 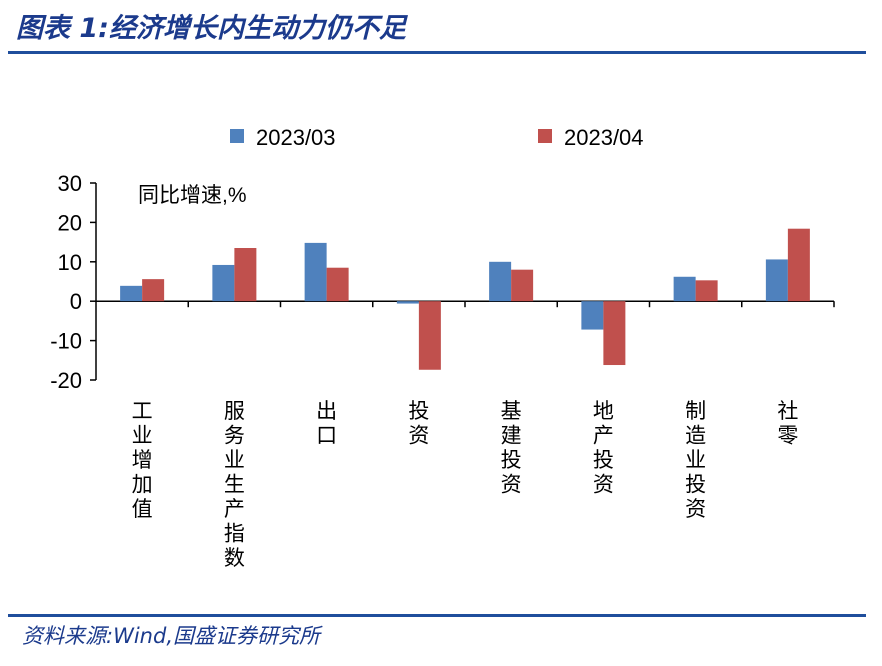 I want to click on y-tick-label: 30, so click(x=70, y=183).